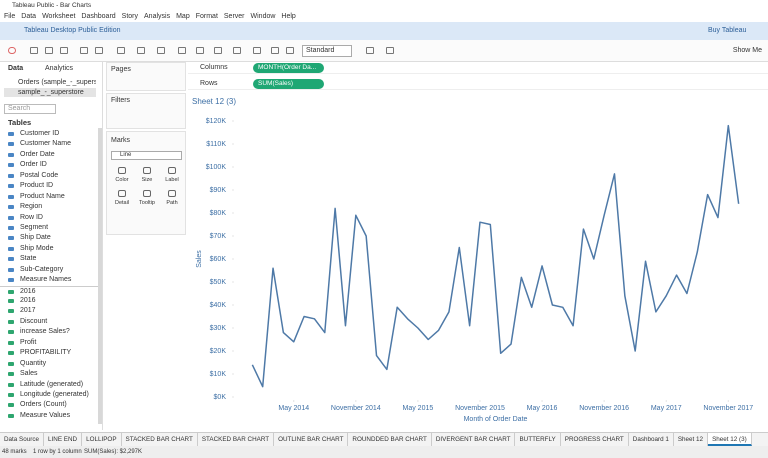 The image size is (768, 458). Describe the element at coordinates (49, 280) in the screenshot. I see `field: Measure Names` at that location.